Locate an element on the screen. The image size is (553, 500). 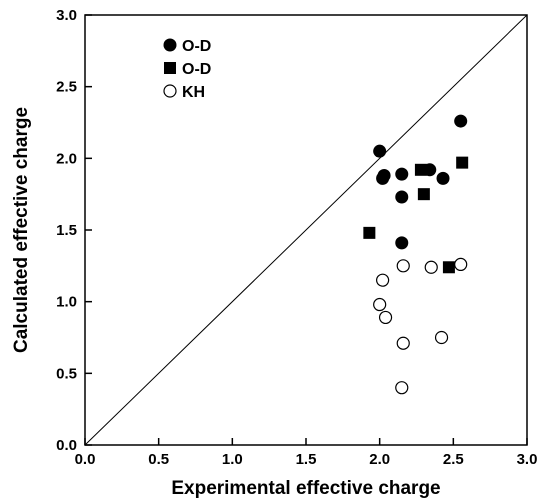
x-axis-ticks: 0.0 0.5 1.0 1.5 2.0 2.5 3.0 is located at coordinates (306, 453).